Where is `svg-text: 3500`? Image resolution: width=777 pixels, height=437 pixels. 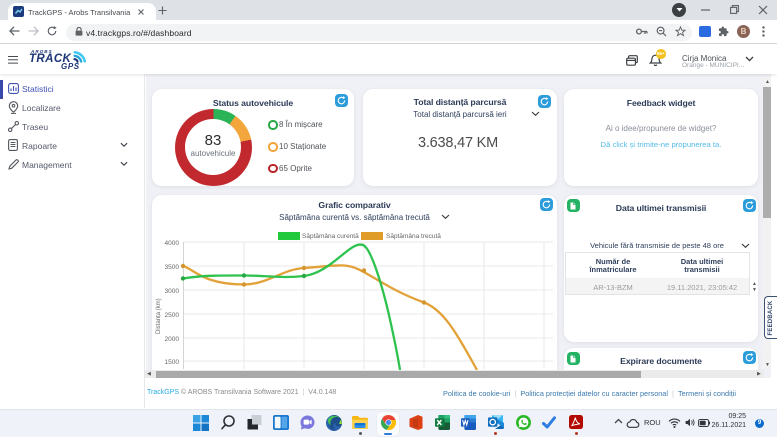
svg-text: 3500 is located at coordinates (172, 267).